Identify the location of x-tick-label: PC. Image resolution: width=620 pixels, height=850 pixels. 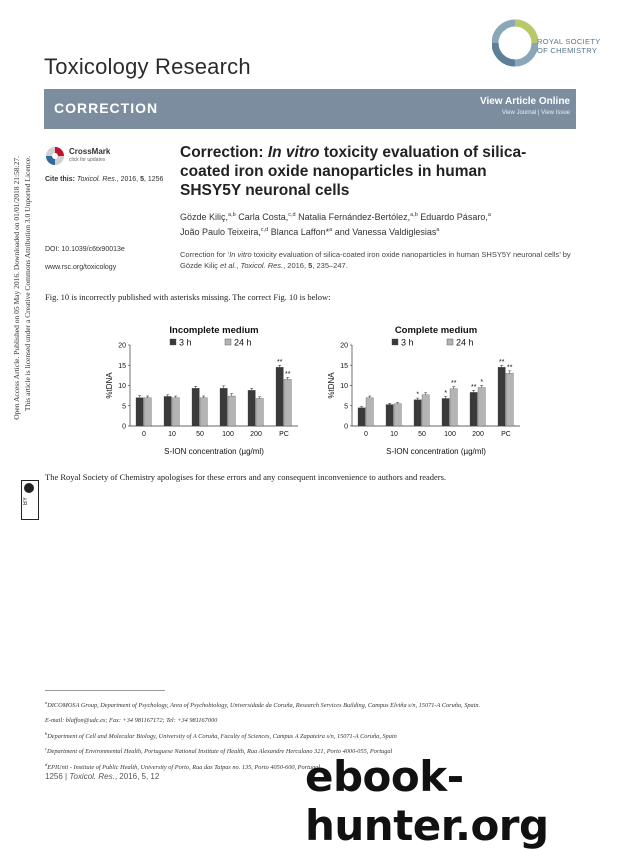
(284, 434).